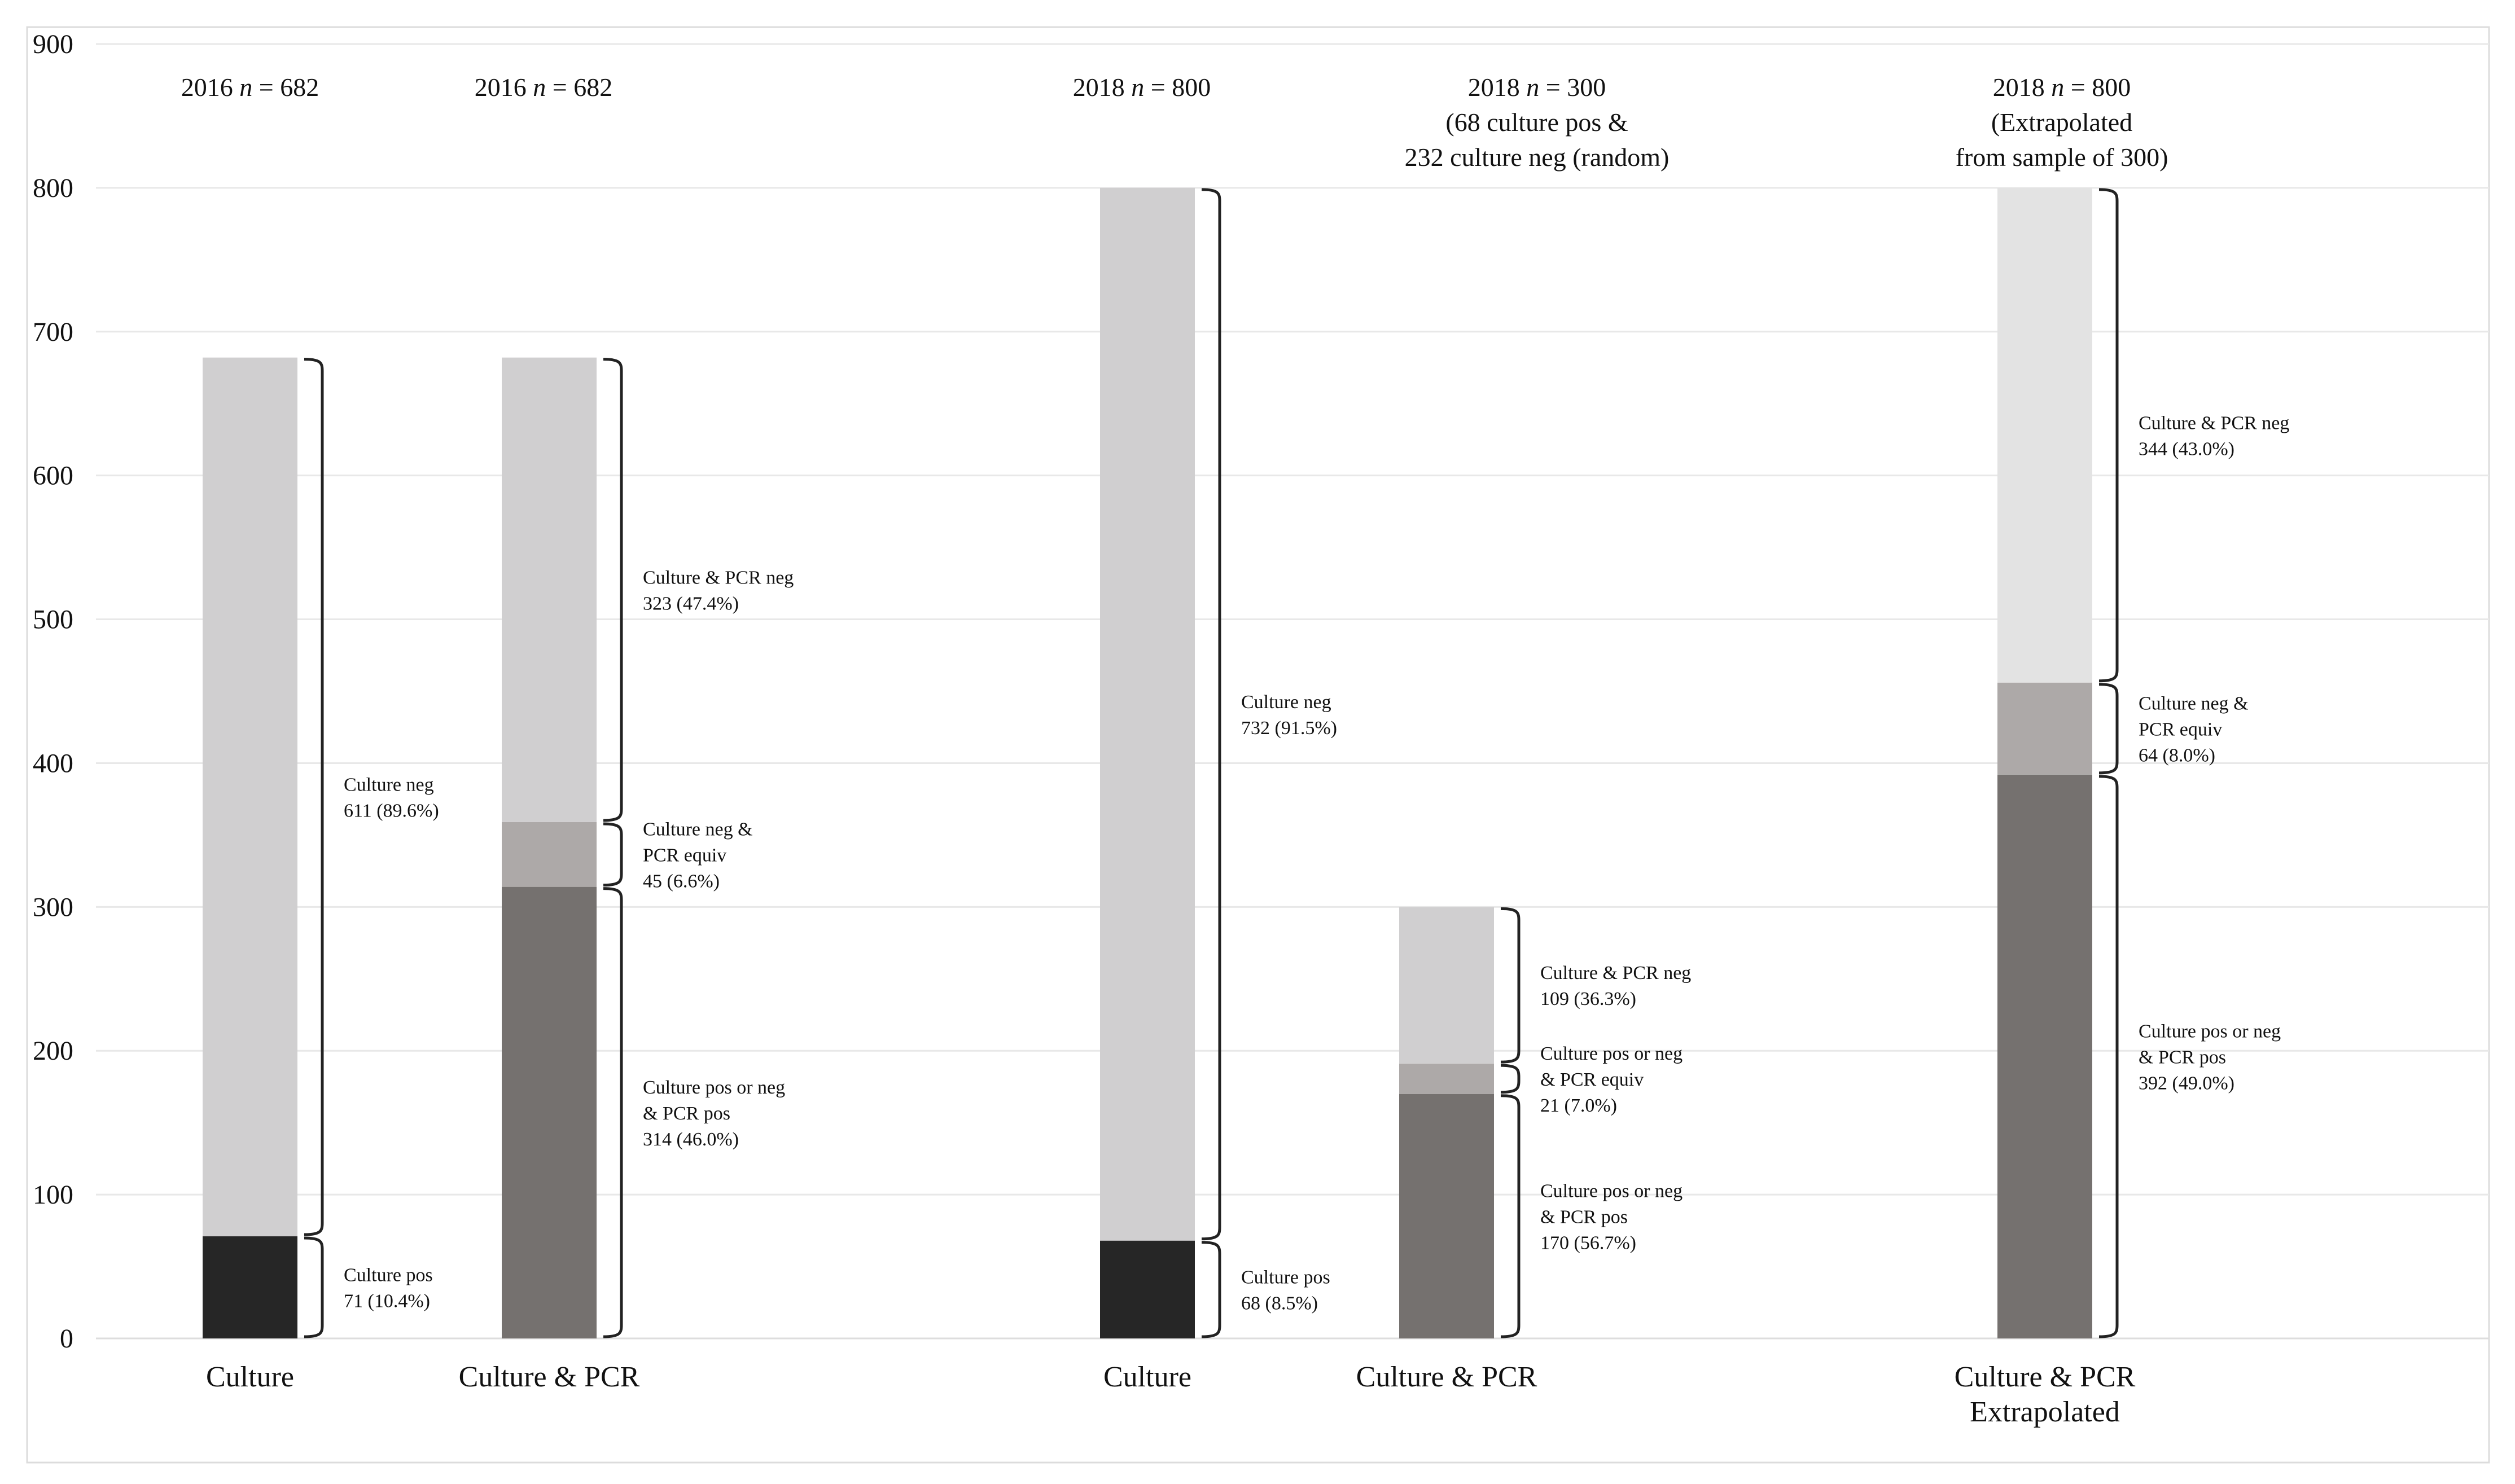 This screenshot has height=1484, width=2515. I want to click on bar-header: 232 culture neg (random), so click(1538, 158).